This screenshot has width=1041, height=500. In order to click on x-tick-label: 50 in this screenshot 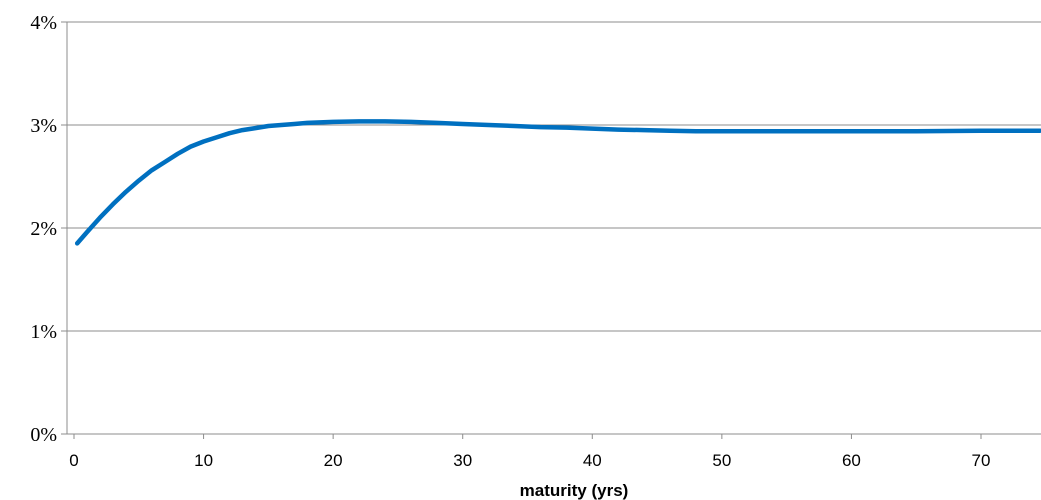, I will do `click(721, 460)`.